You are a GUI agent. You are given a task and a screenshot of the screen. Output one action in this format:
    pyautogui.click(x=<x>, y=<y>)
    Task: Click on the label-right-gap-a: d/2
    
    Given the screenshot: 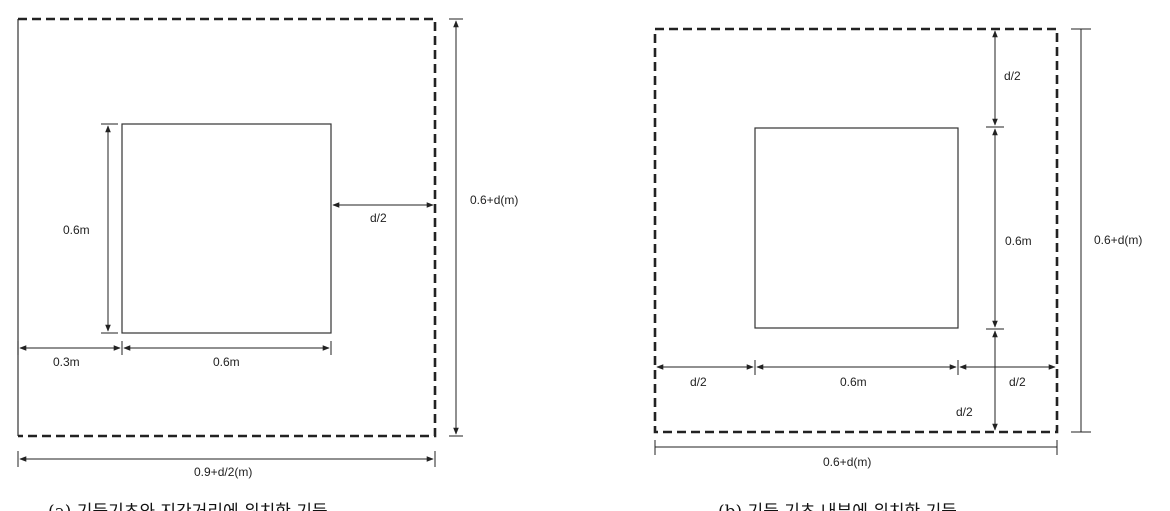 What is the action you would take?
    pyautogui.click(x=378, y=218)
    